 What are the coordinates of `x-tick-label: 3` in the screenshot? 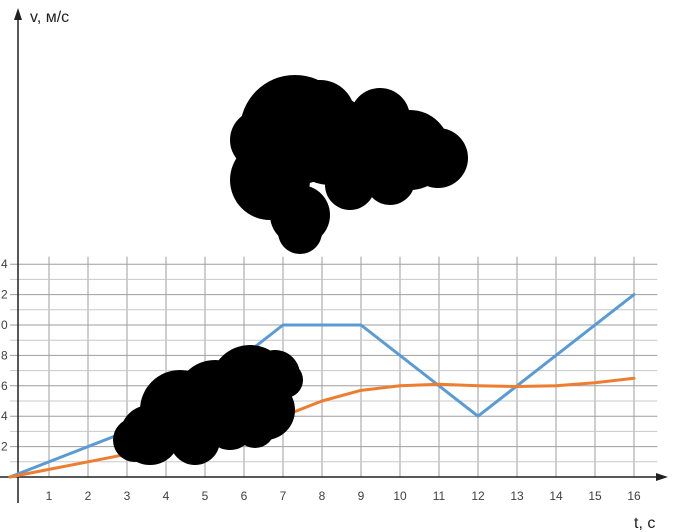 It's located at (127, 496).